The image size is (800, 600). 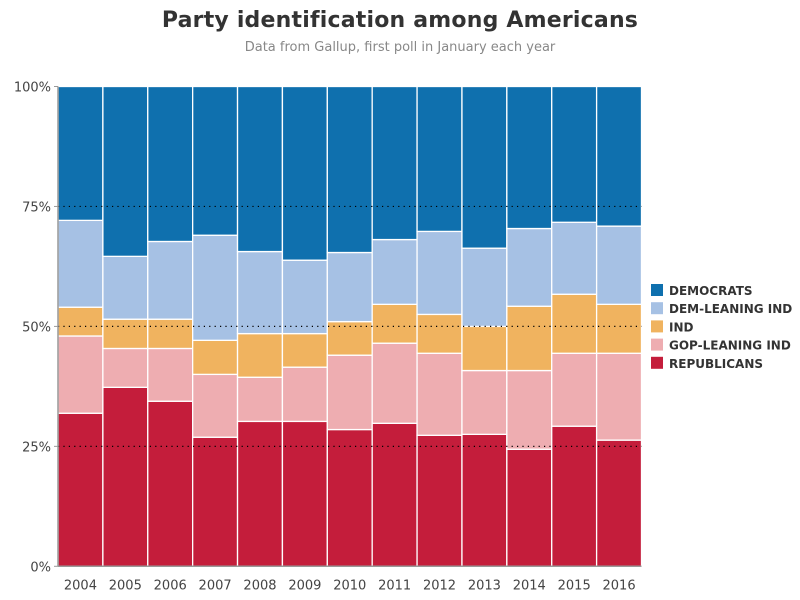 What do you see at coordinates (716, 364) in the screenshot?
I see `legend-label: REPUBLICANS` at bounding box center [716, 364].